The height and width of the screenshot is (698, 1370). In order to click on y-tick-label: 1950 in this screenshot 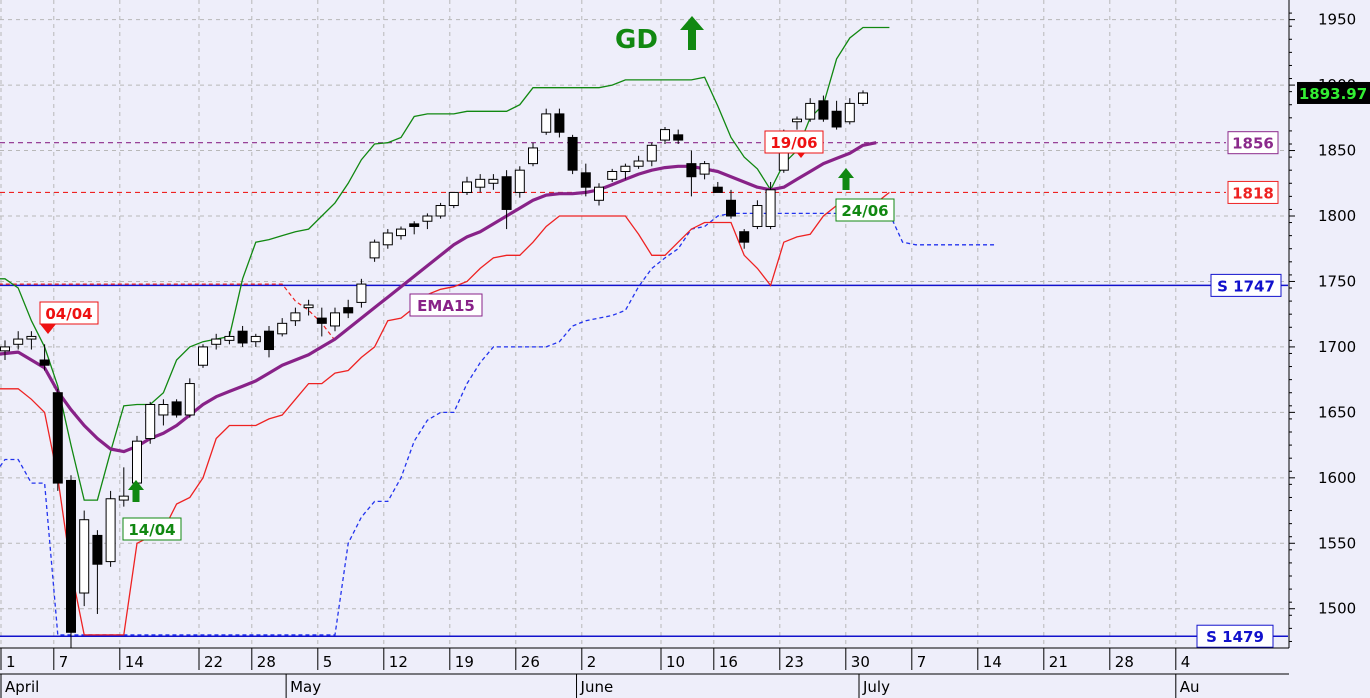, I will do `click(1337, 20)`.